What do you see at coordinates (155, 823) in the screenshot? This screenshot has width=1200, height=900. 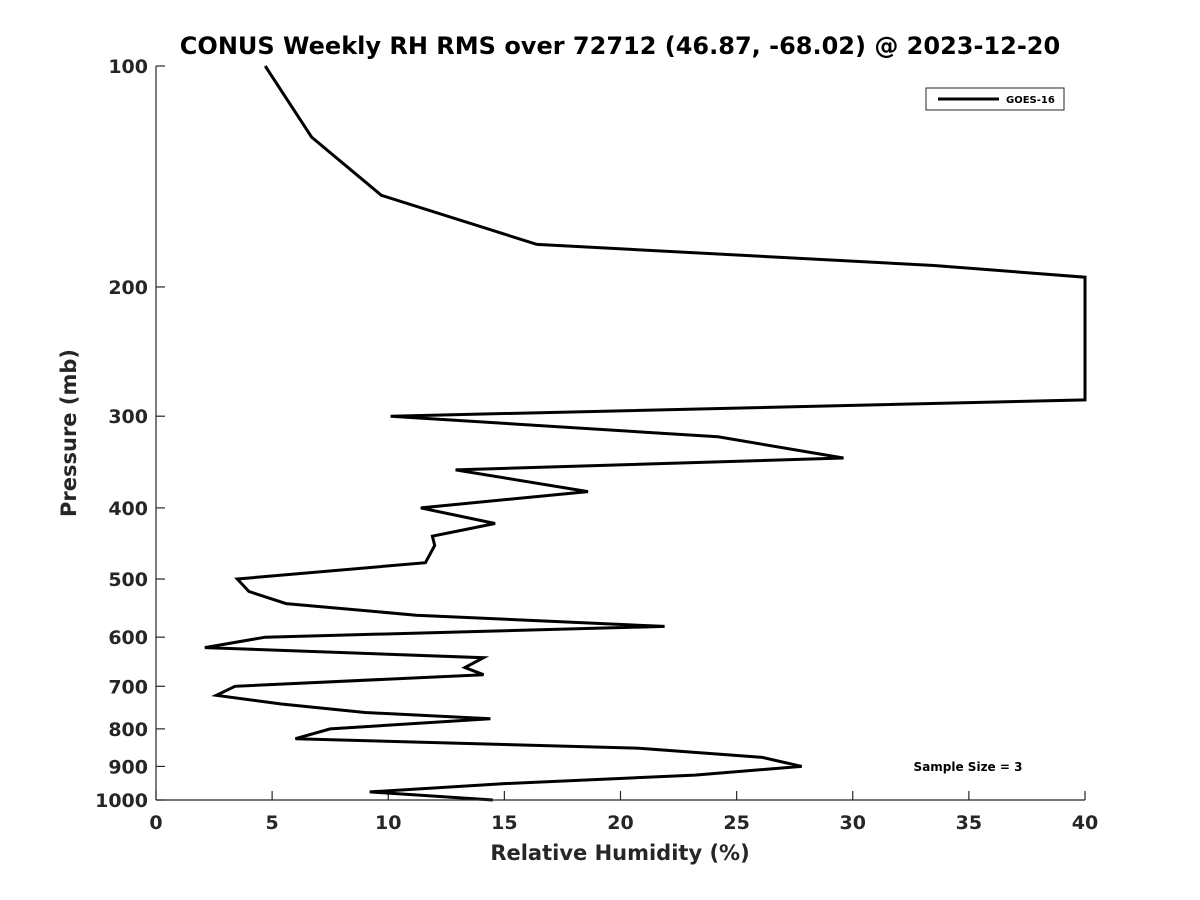 I see `x-tick-label: 0` at bounding box center [155, 823].